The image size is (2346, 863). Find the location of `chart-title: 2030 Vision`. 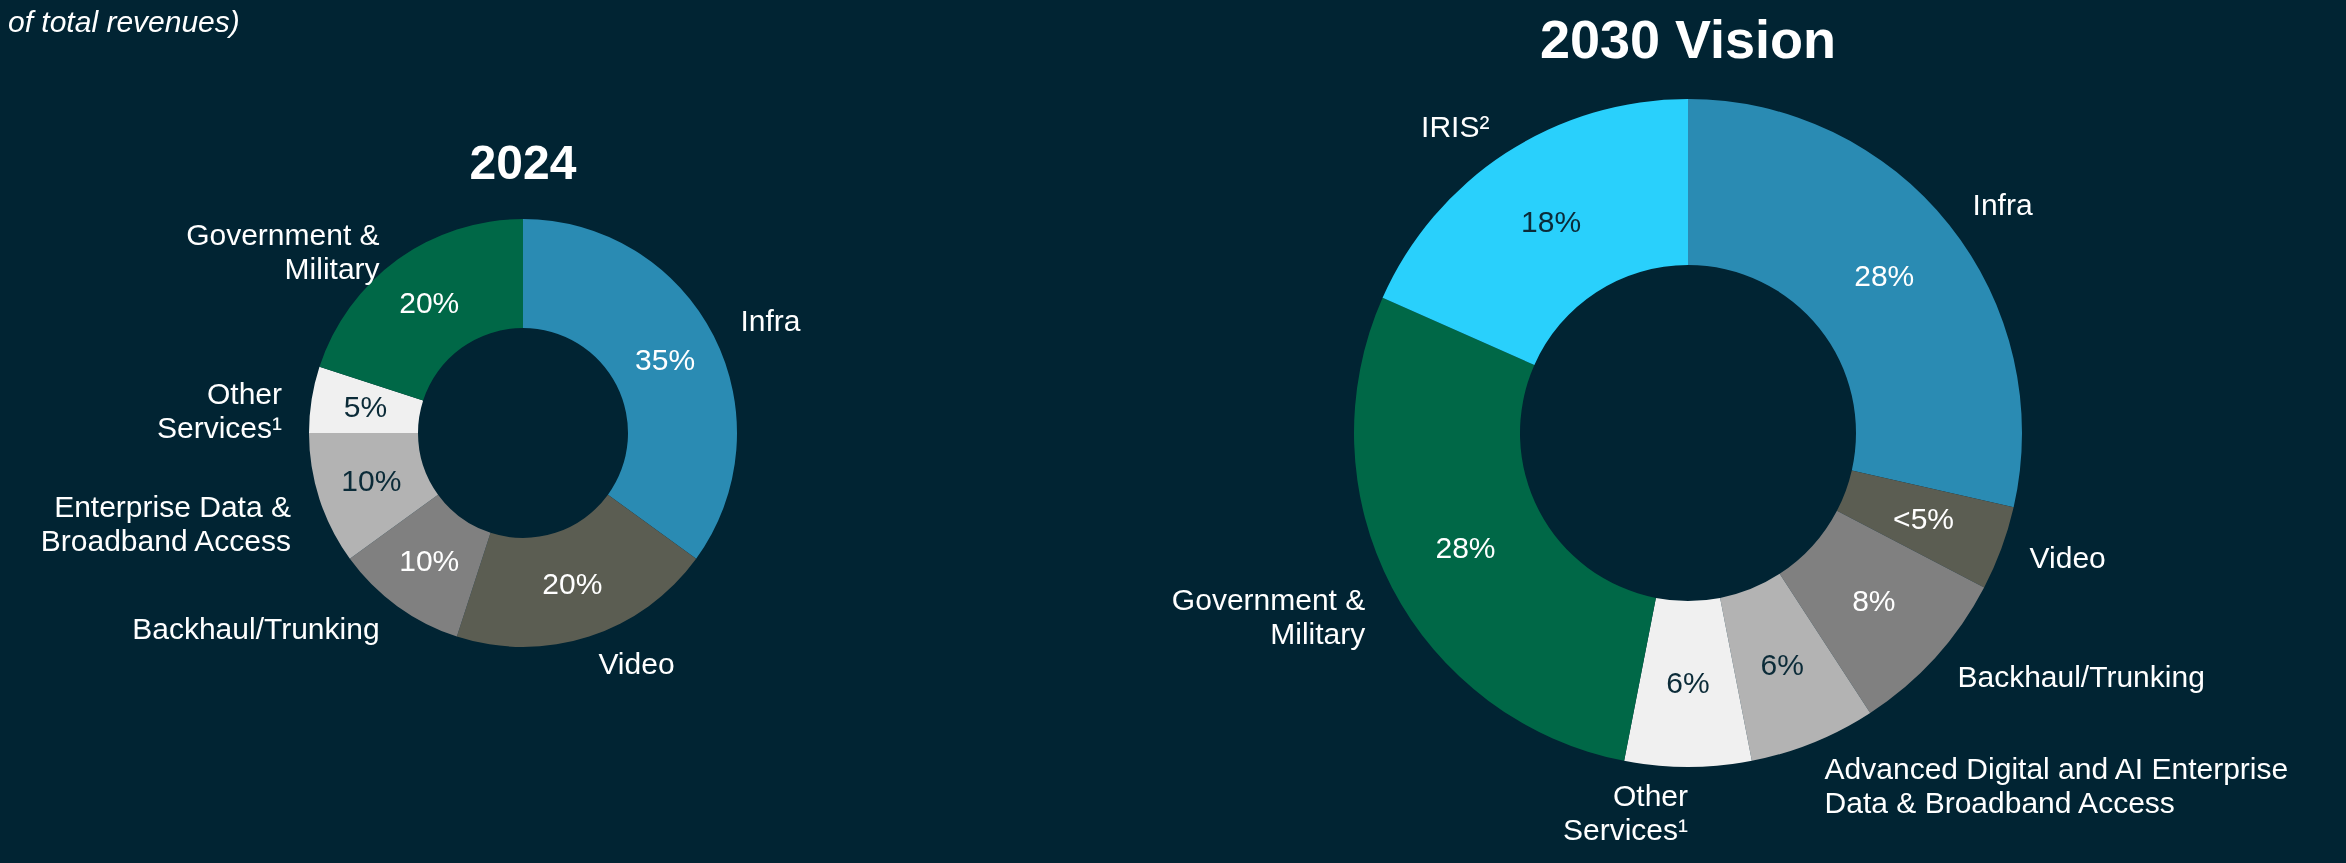

chart-title: 2030 Vision is located at coordinates (1688, 39).